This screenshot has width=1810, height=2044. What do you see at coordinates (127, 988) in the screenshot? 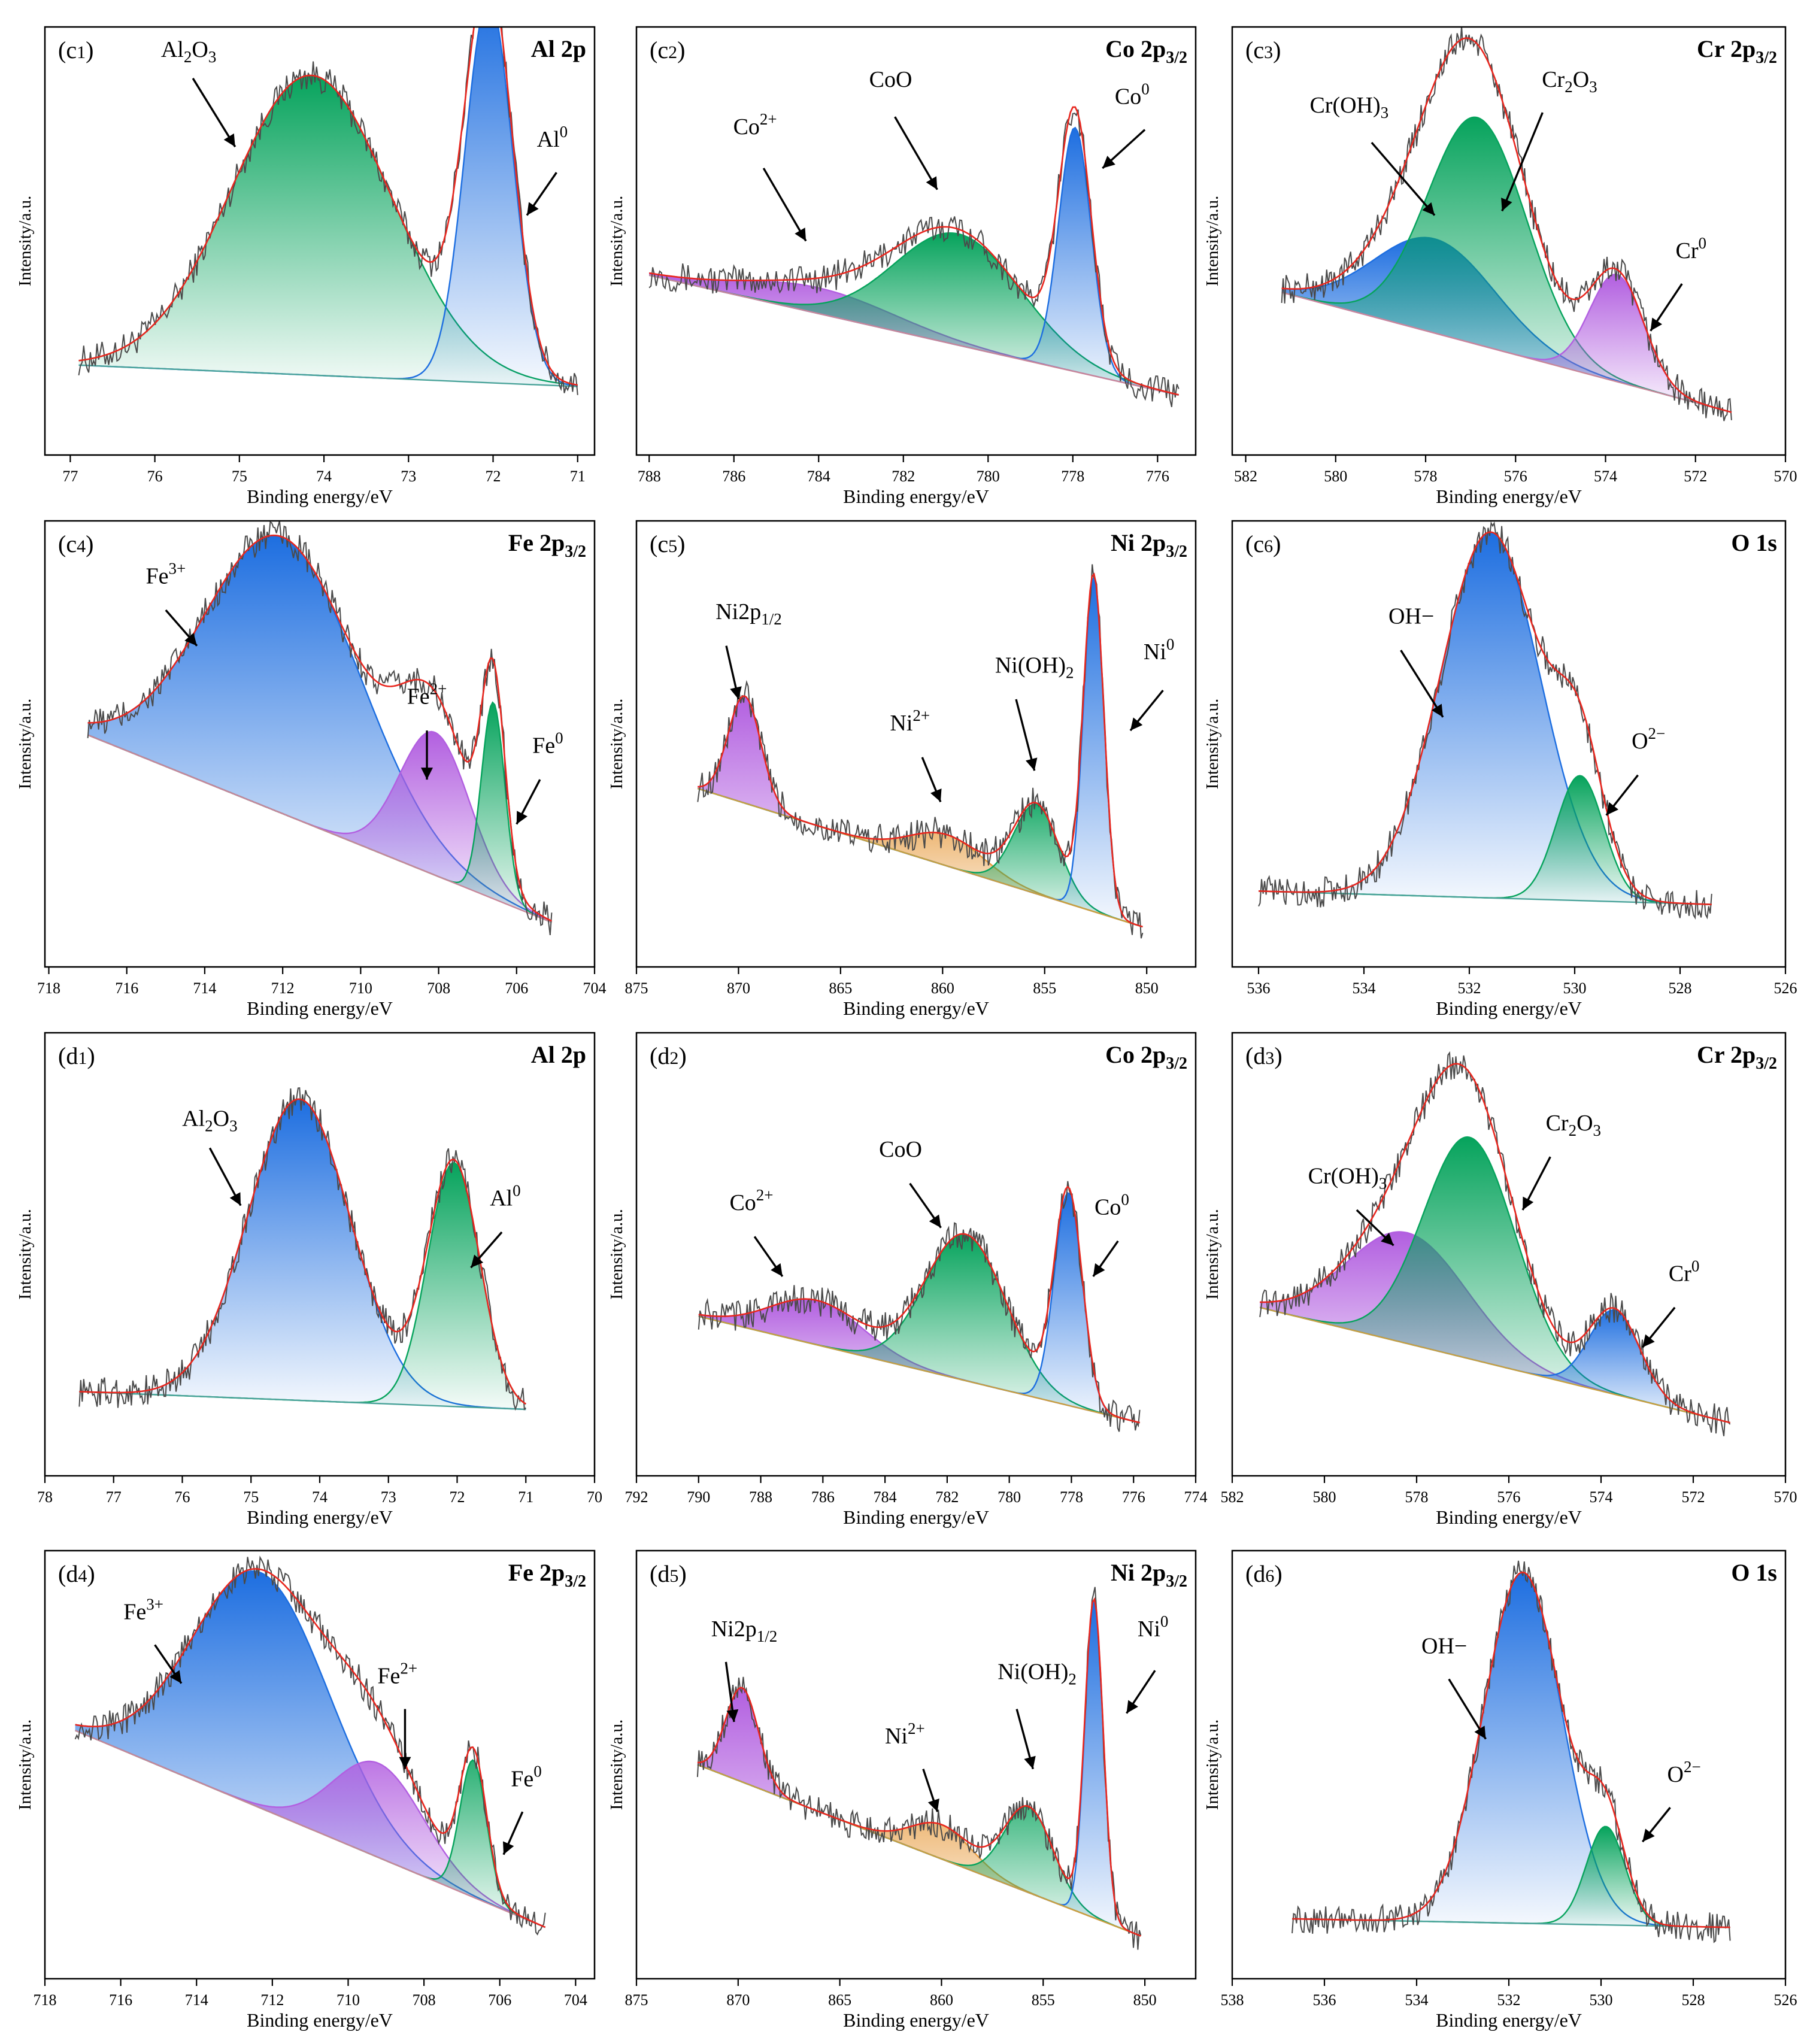
I see `x-tick-label: 716` at bounding box center [127, 988].